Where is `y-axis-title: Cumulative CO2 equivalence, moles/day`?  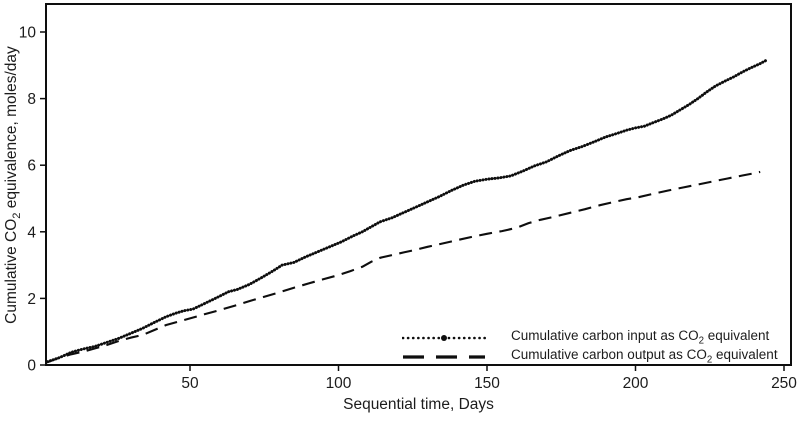
y-axis-title: Cumulative CO2 equivalence, moles/day is located at coordinates (13, 185).